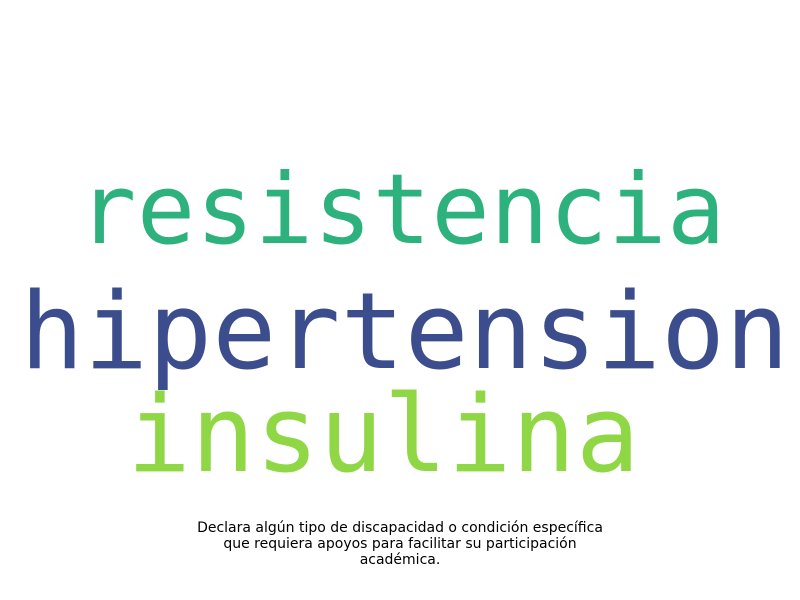 The width and height of the screenshot is (800, 600). I want to click on caption-line-3: académica., so click(400, 560).